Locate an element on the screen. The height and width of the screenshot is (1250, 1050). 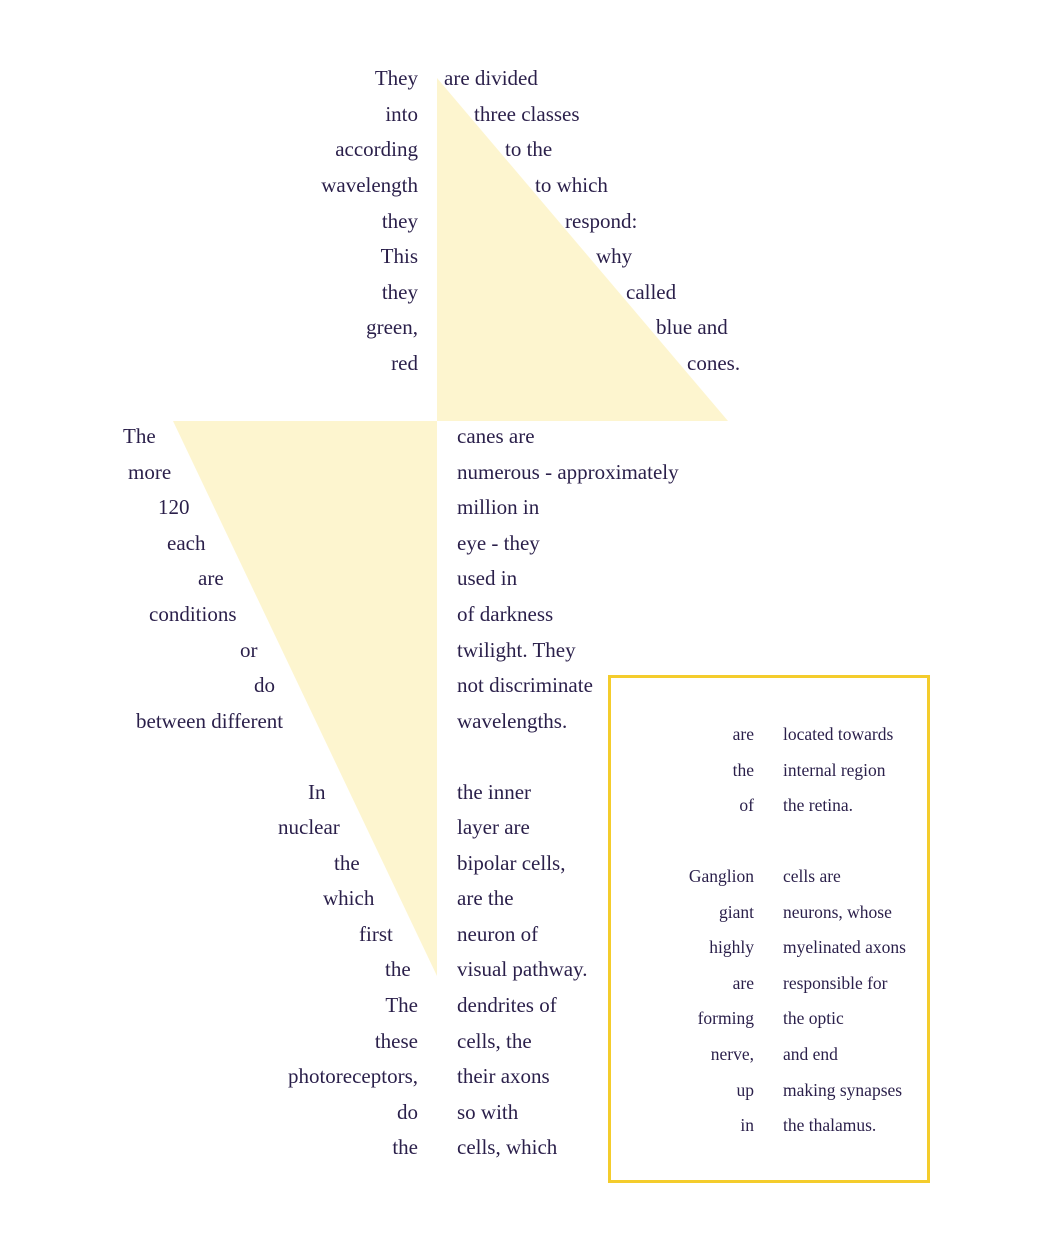
text-word: so with is located at coordinates (488, 1112).